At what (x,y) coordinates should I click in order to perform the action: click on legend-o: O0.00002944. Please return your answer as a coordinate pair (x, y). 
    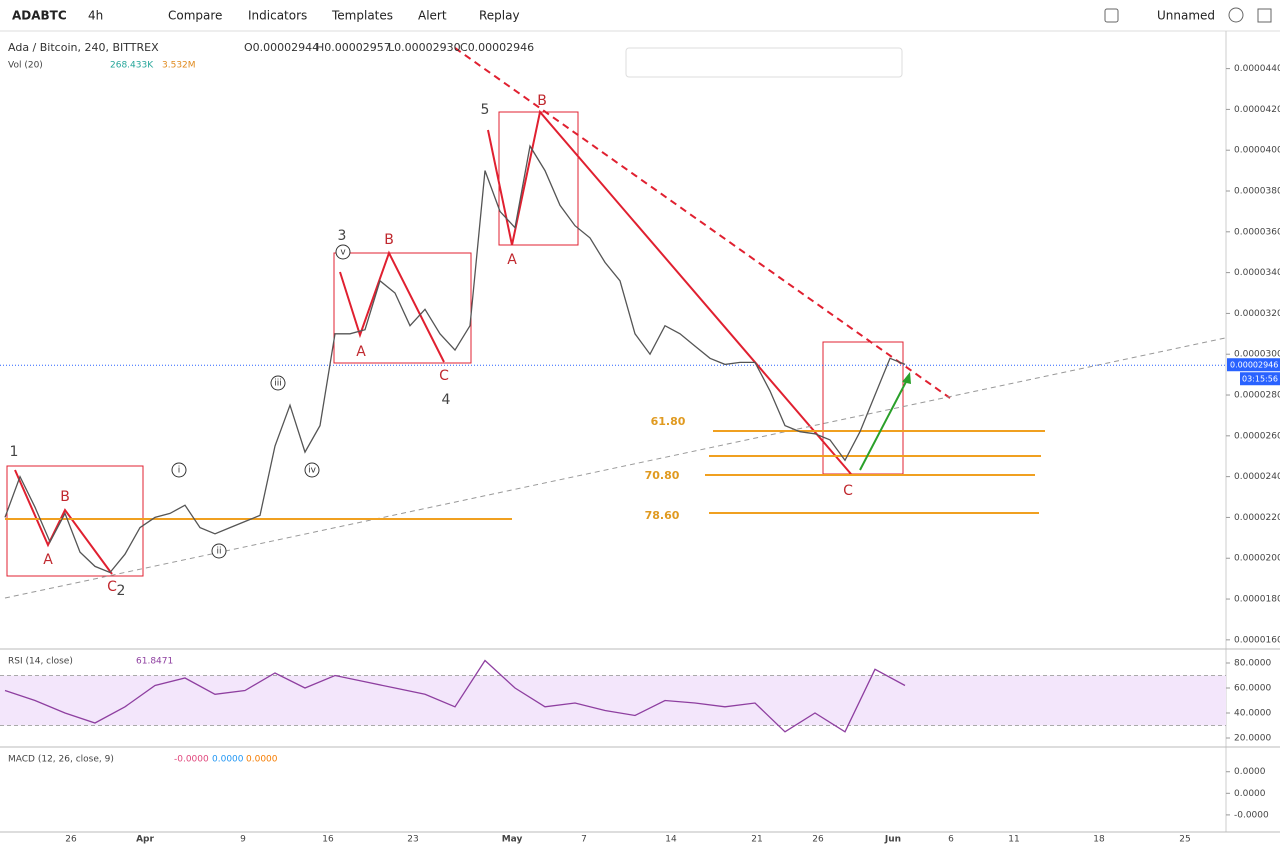
    Looking at the image, I should click on (281, 47).